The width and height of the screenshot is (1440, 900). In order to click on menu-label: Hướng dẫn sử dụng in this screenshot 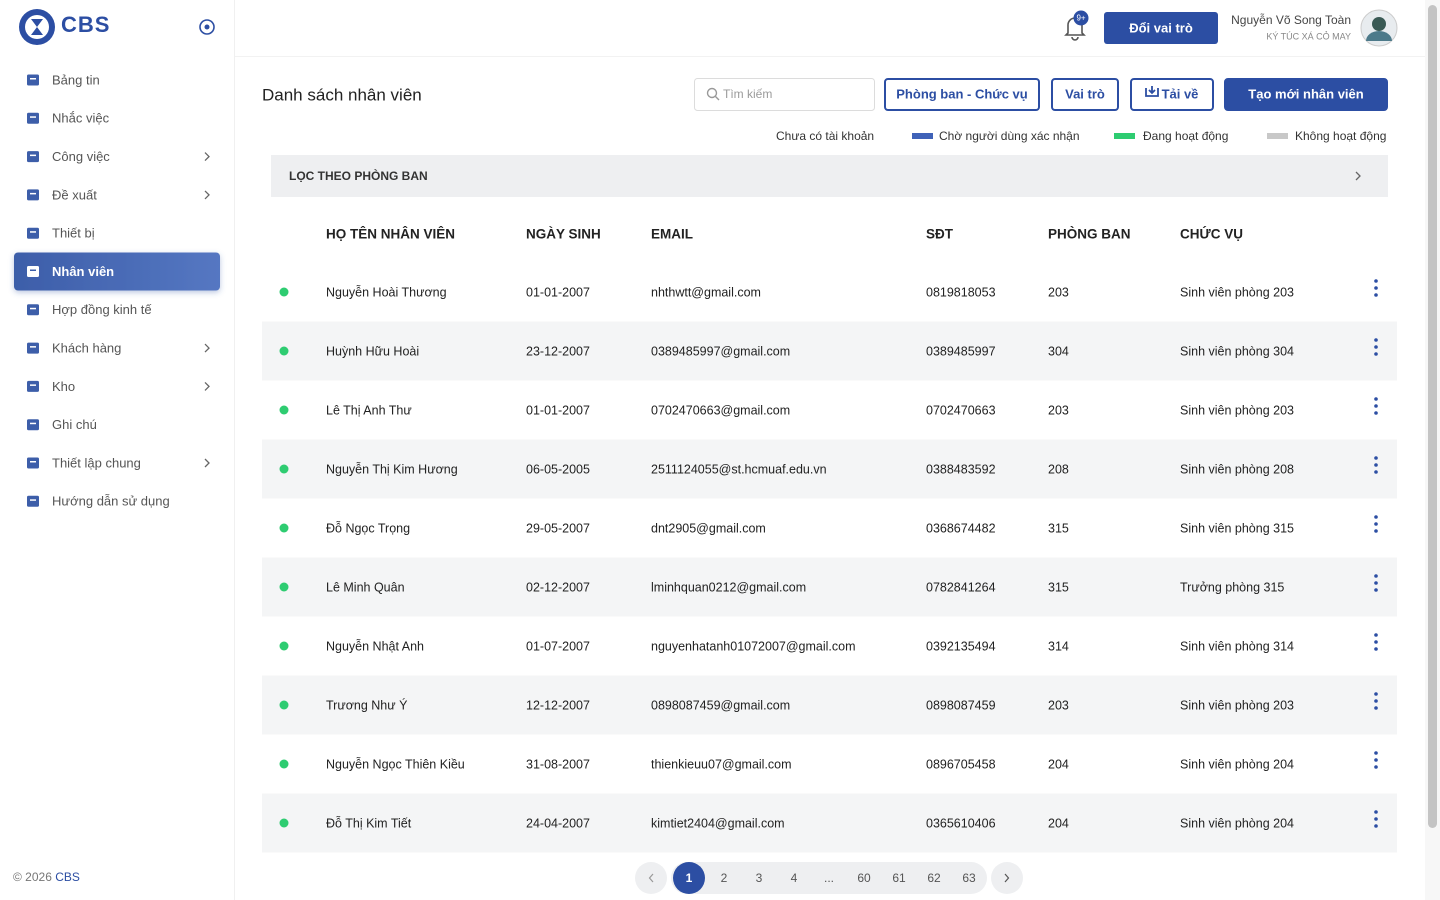, I will do `click(111, 501)`.